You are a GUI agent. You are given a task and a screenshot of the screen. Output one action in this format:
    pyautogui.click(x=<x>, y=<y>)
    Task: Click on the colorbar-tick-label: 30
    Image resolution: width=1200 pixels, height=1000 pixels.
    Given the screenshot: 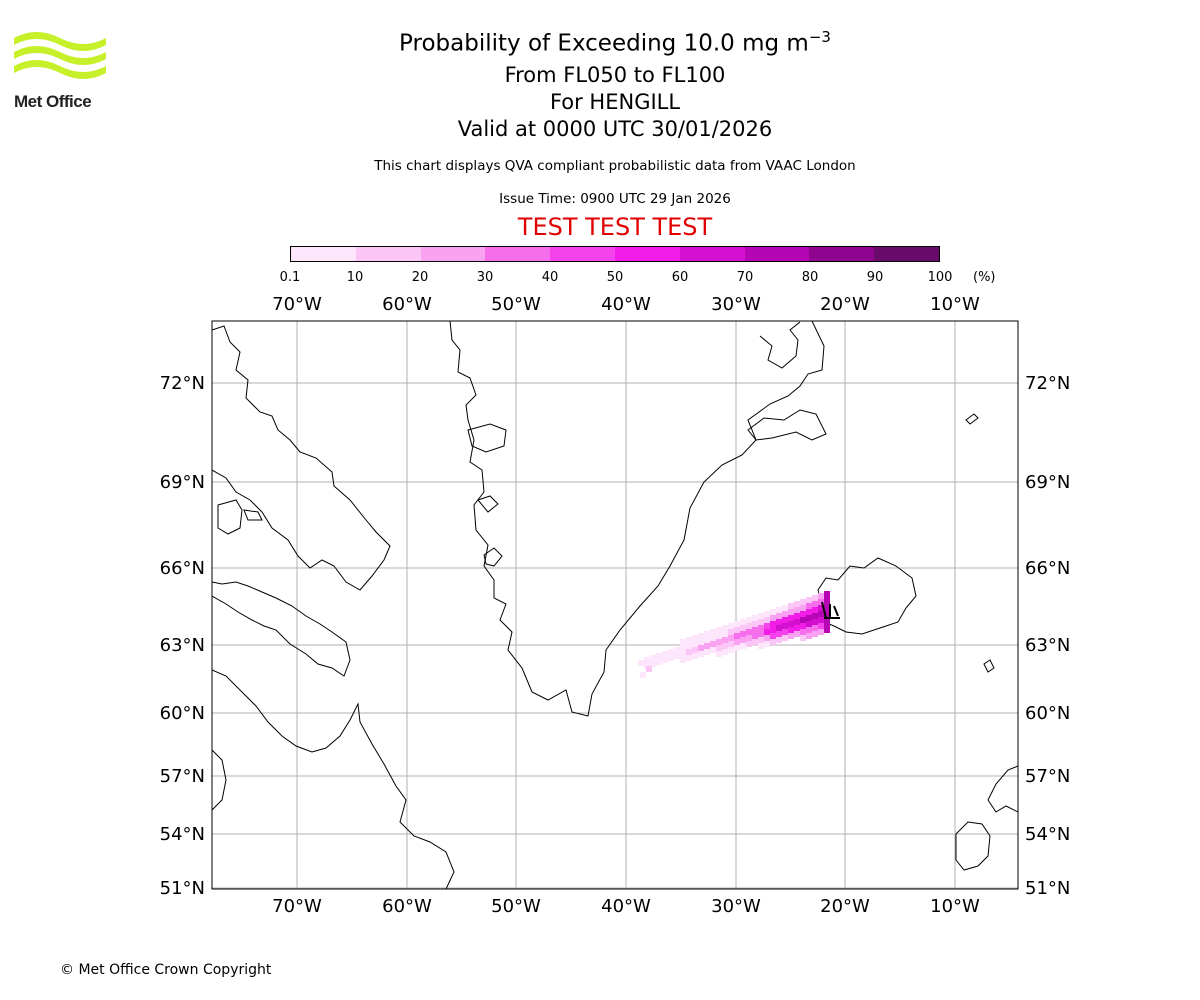 What is the action you would take?
    pyautogui.click(x=485, y=277)
    